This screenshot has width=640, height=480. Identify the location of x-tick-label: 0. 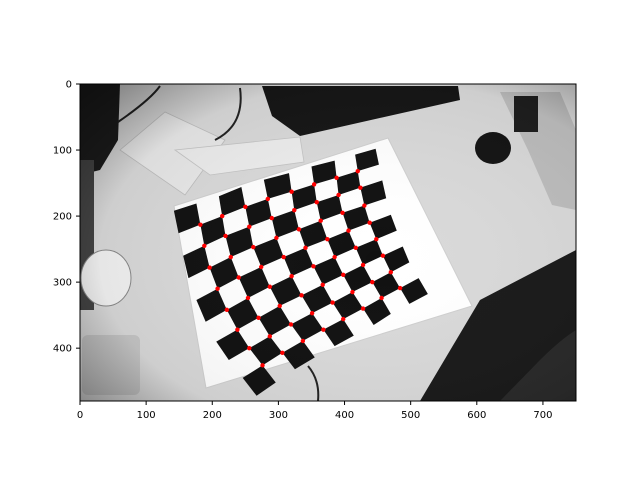
(80, 415).